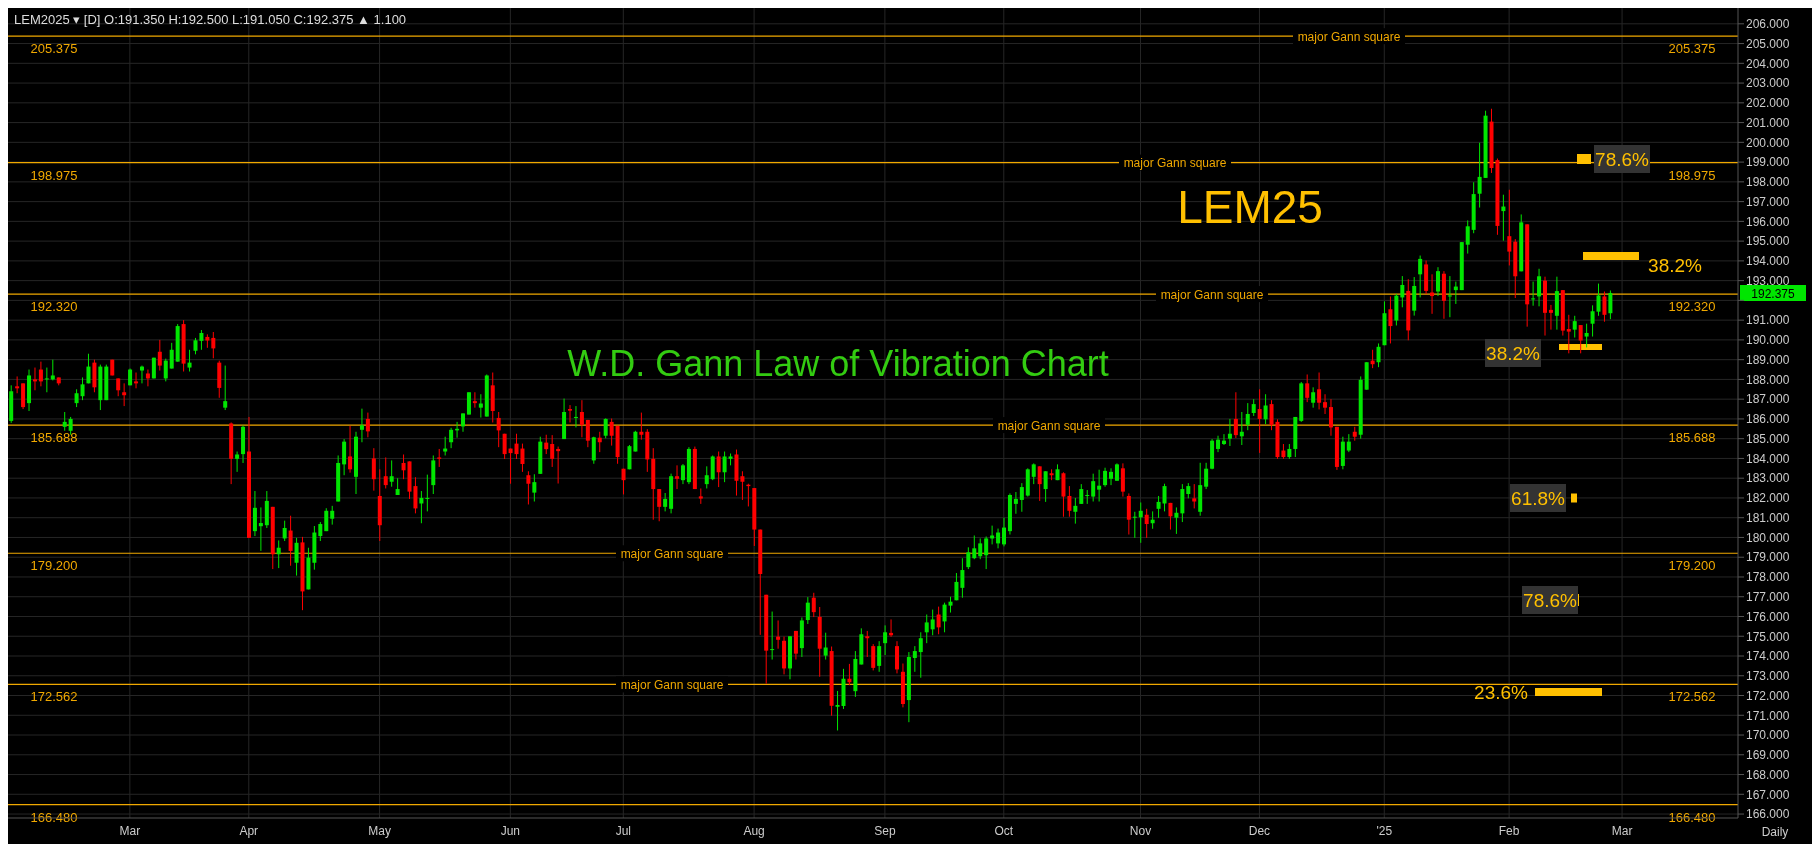  I want to click on y-tick-label: 171.000, so click(1768, 715).